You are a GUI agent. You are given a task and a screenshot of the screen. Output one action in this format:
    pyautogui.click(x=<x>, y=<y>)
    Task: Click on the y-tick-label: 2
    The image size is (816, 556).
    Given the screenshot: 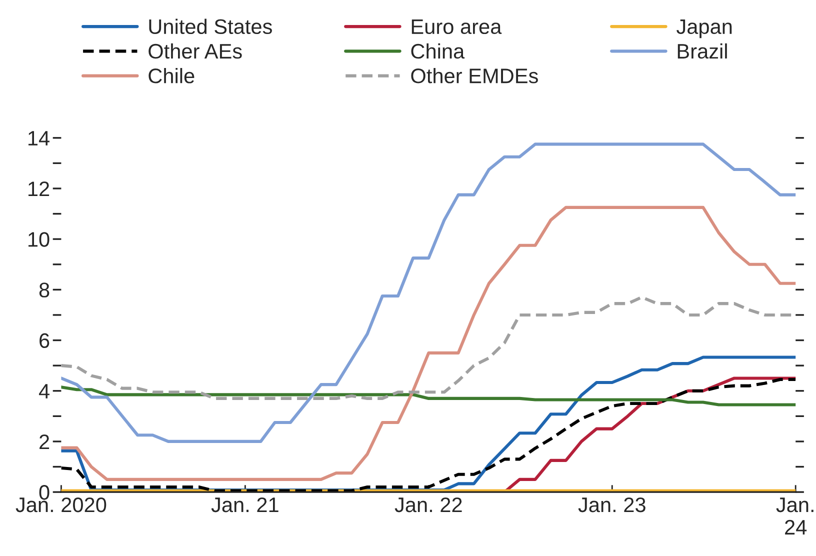 What is the action you would take?
    pyautogui.click(x=45, y=442)
    